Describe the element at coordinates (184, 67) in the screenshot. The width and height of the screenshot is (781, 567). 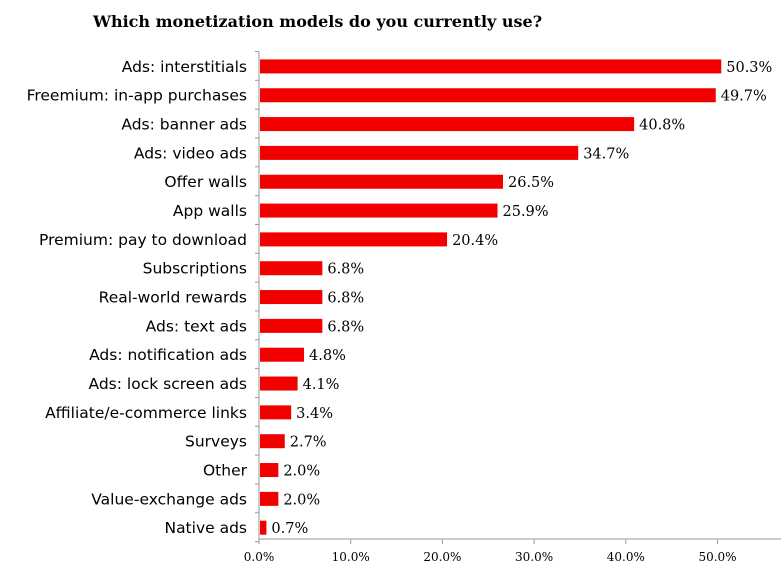
I see `category-label: Ads: interstitials` at that location.